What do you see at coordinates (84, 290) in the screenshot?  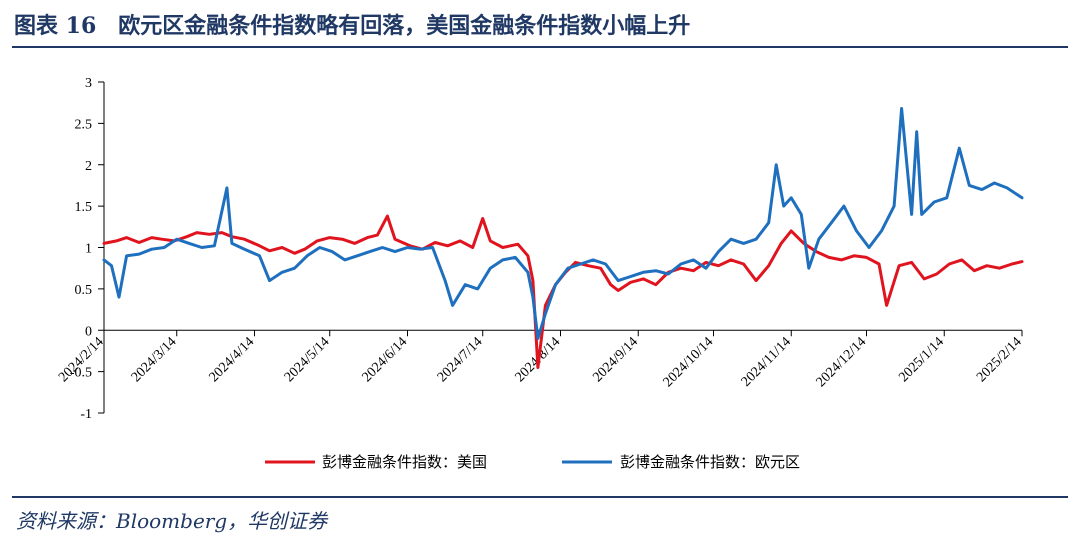 I see `y-tick-label: 0.5` at bounding box center [84, 290].